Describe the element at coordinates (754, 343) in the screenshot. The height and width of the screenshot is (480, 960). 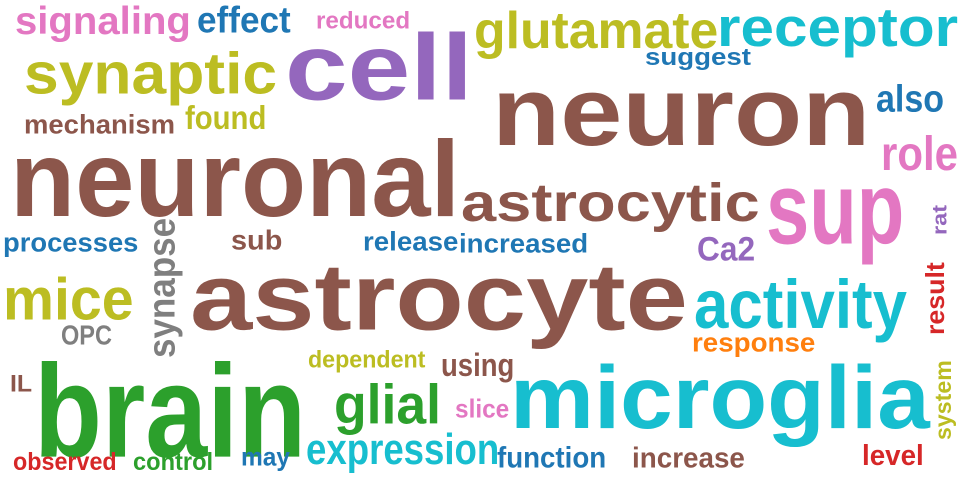
I see `word-response: response` at that location.